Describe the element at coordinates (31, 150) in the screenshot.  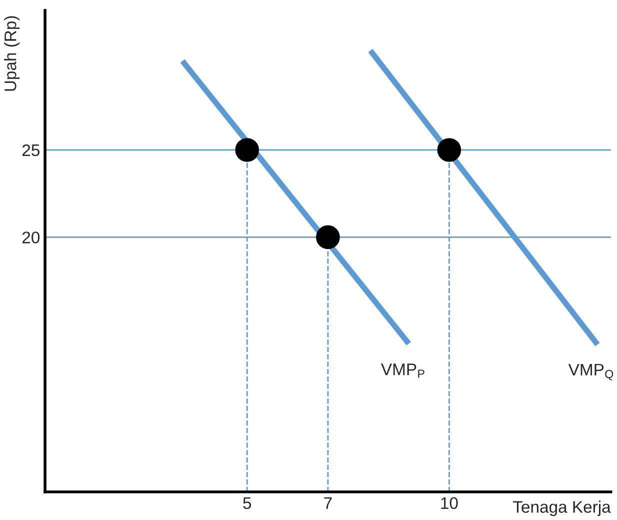
I see `y-tick-label: 25` at that location.